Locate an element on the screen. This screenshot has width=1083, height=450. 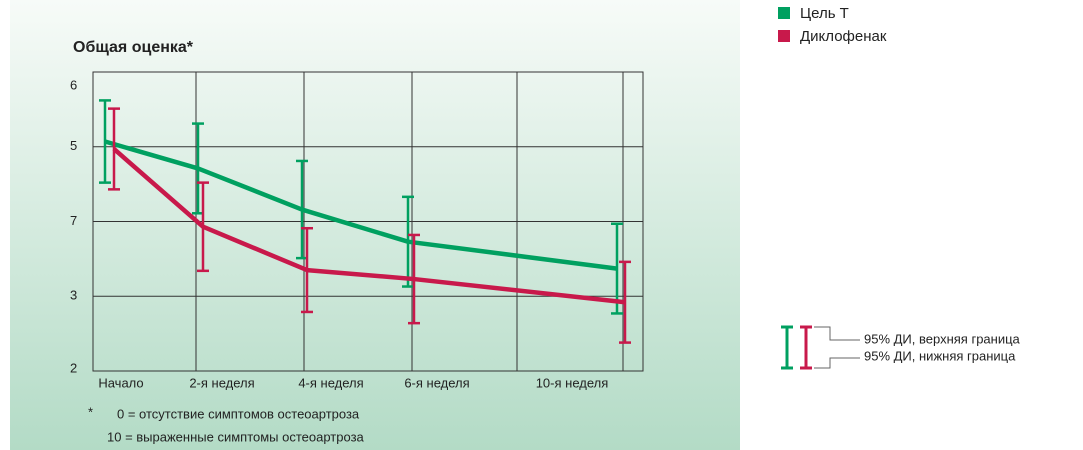
y-tick-label: 2 is located at coordinates (73, 367).